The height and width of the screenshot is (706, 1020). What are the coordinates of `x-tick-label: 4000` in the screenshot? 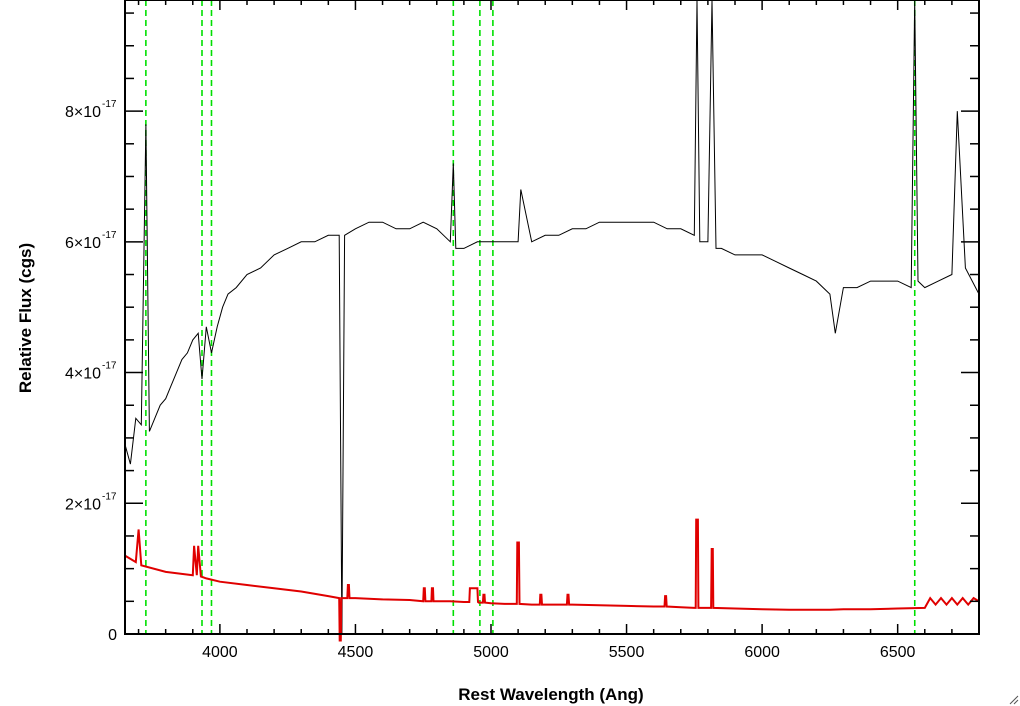 It's located at (220, 652).